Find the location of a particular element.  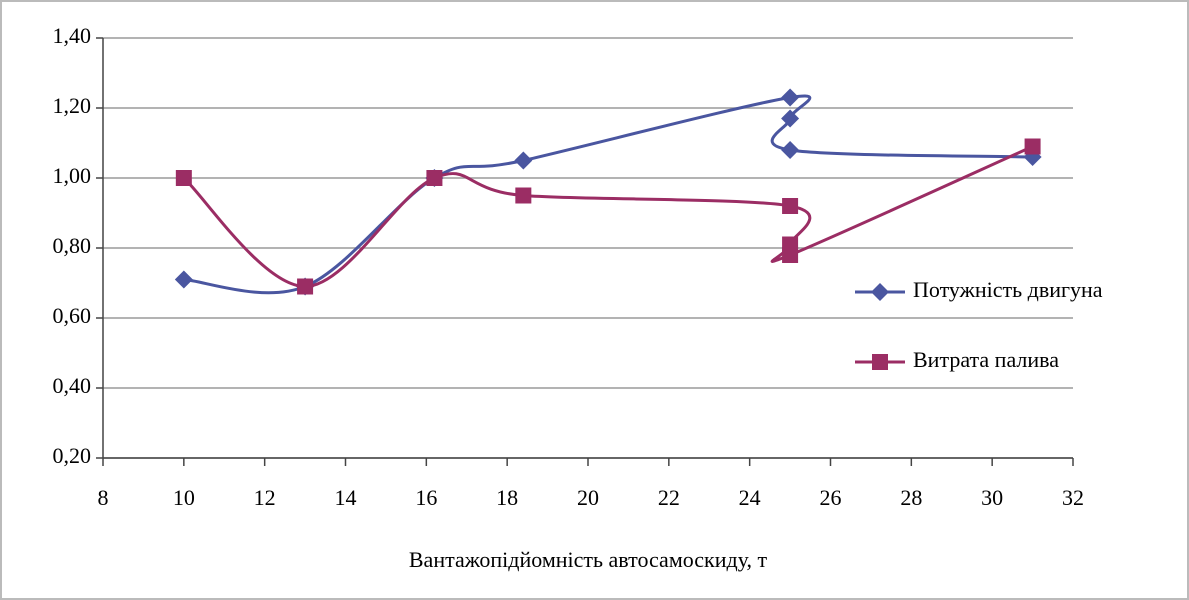

y-tick-label: 1,00 is located at coordinates (72, 175).